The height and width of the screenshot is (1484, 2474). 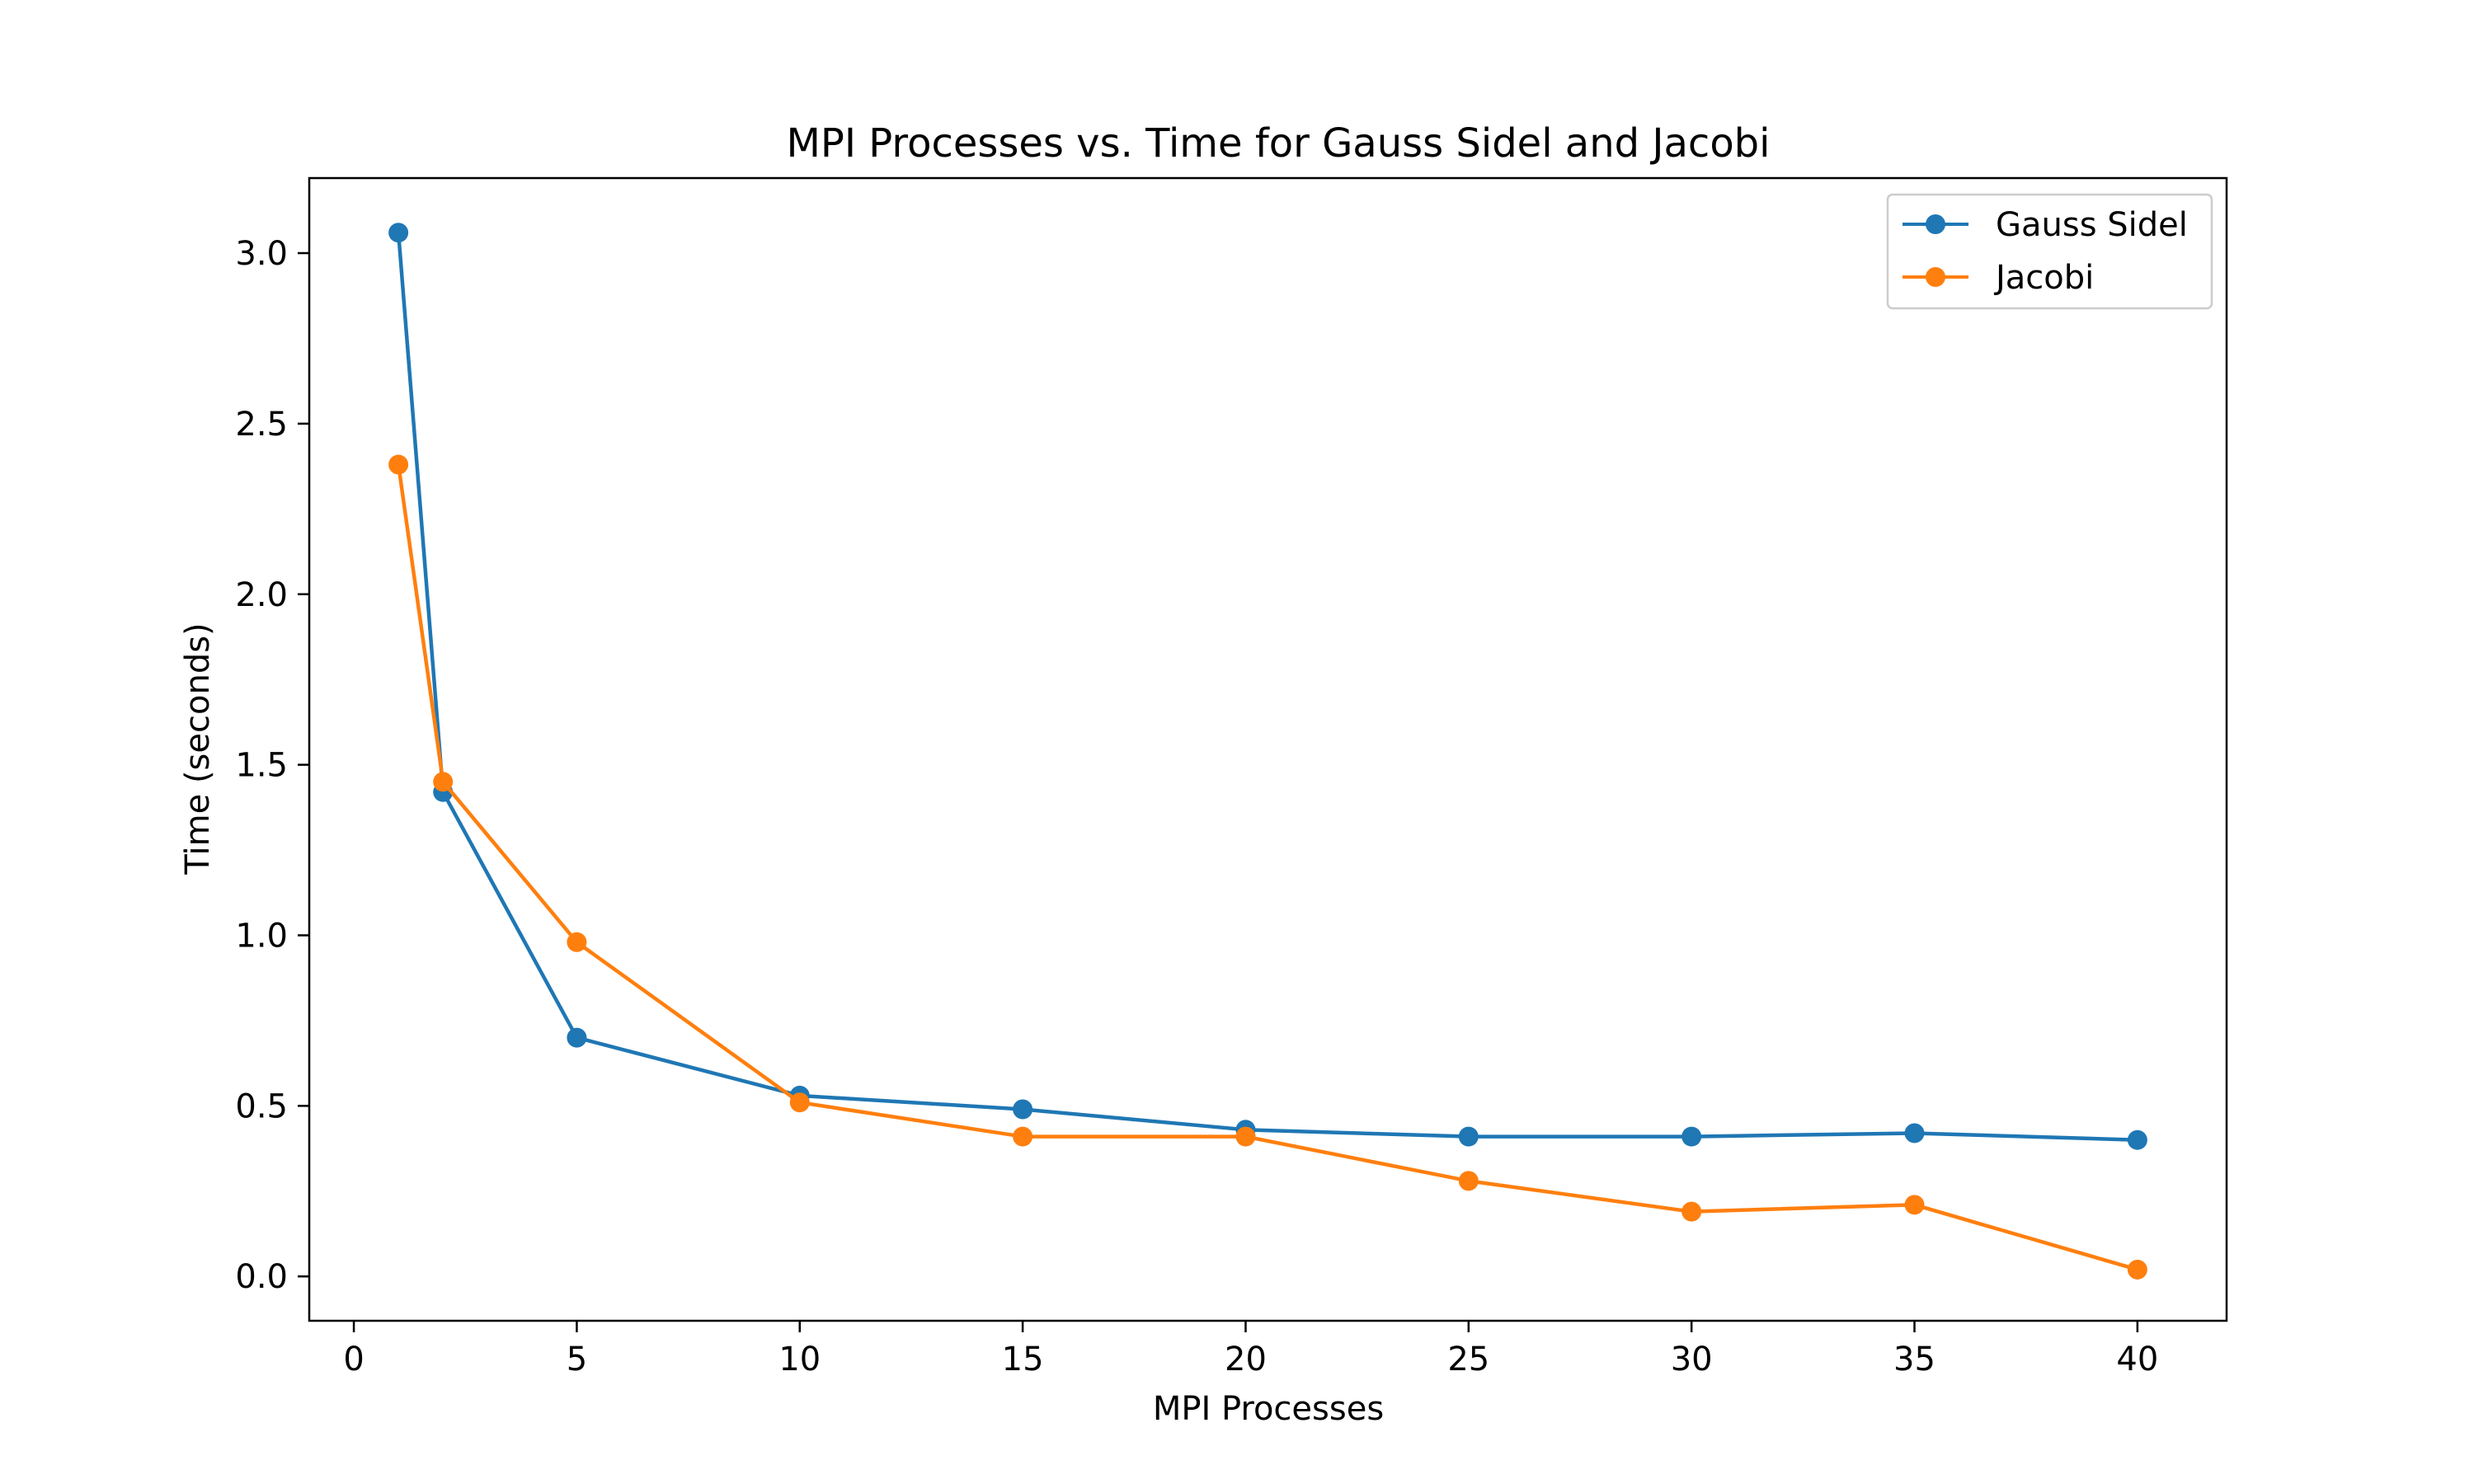 I want to click on legend-label-jacobi: Jacobi, so click(x=2043, y=278).